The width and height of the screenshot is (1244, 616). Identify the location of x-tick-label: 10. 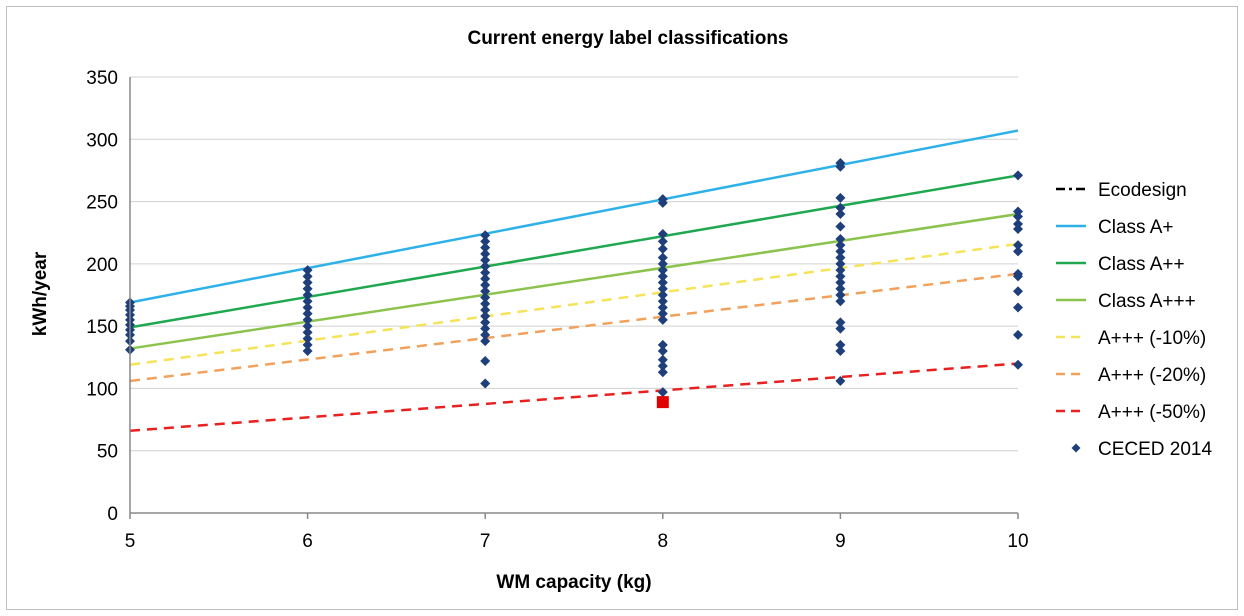
(1017, 541).